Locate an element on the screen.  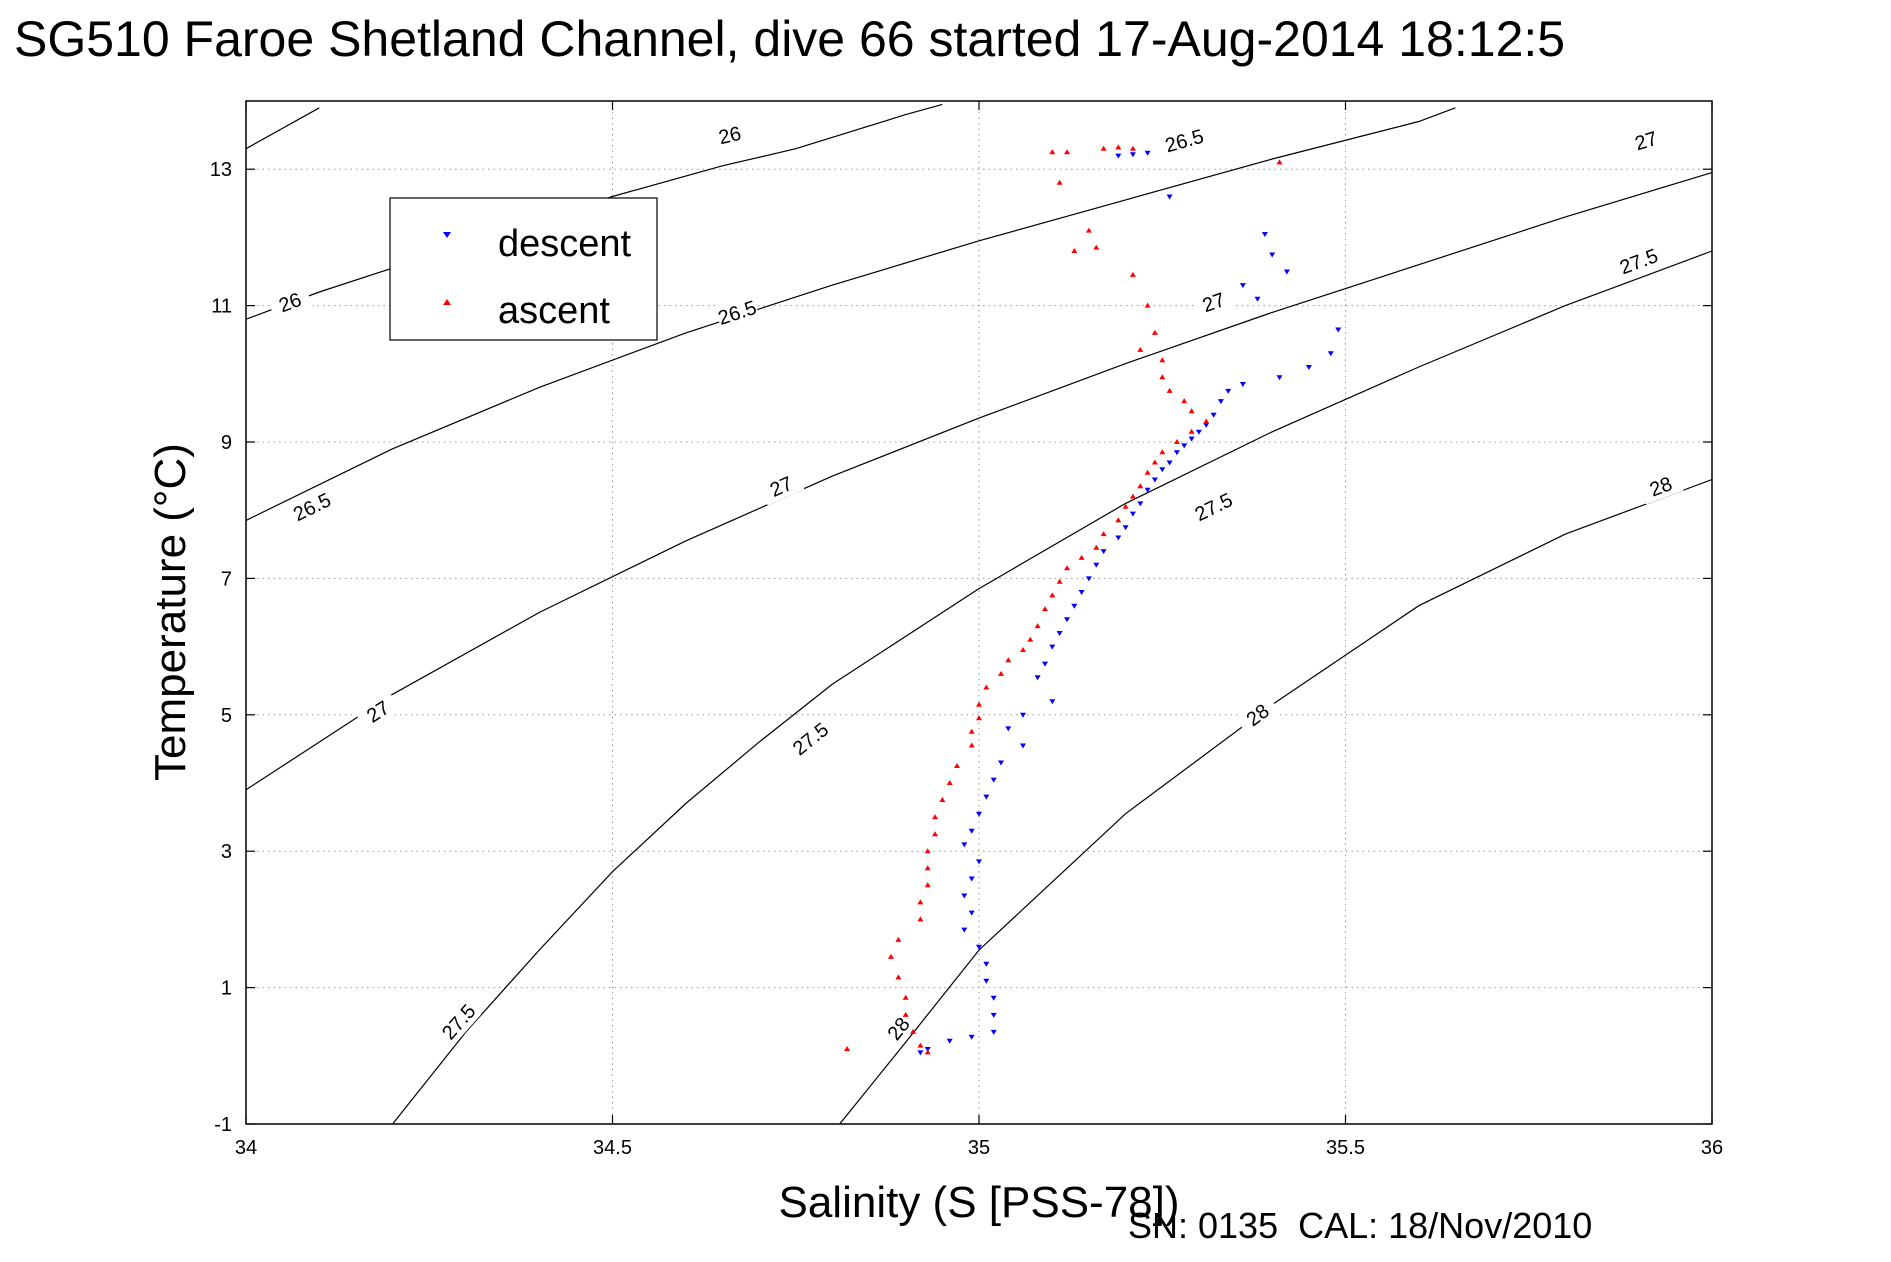
y-tick-label: -1 is located at coordinates (223, 1125).